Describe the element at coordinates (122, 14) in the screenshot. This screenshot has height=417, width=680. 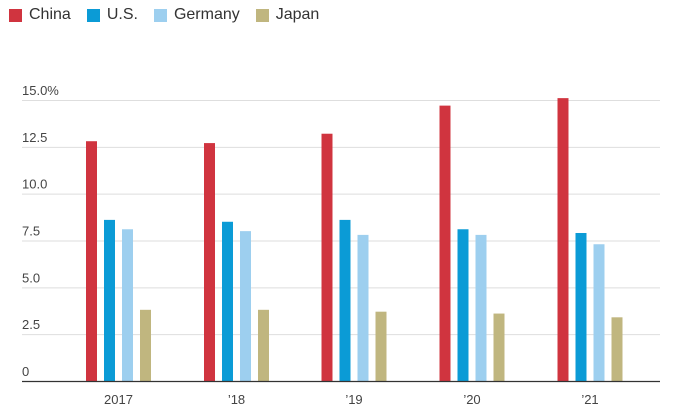
I see `legend-label: U.S.` at that location.